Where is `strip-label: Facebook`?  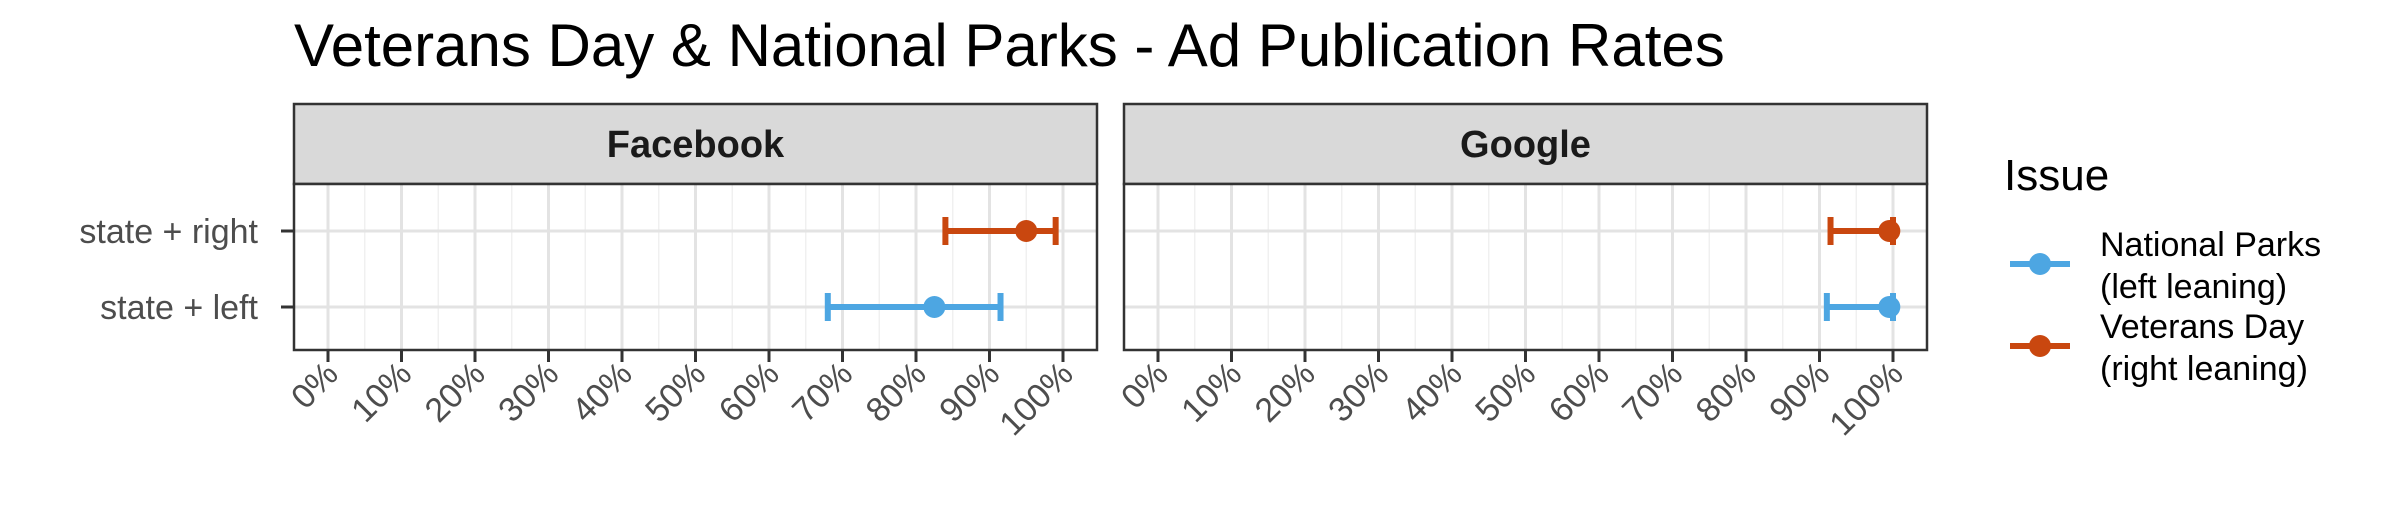 strip-label: Facebook is located at coordinates (696, 145).